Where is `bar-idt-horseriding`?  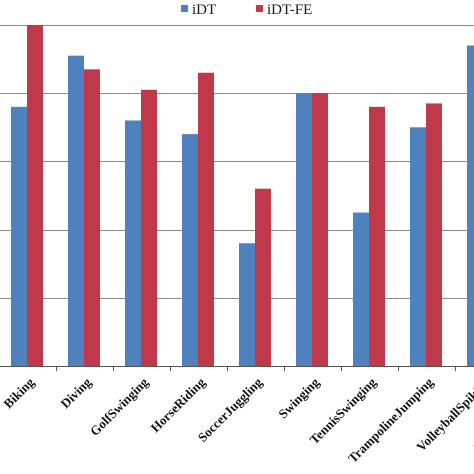 bar-idt-horseriding is located at coordinates (190, 250).